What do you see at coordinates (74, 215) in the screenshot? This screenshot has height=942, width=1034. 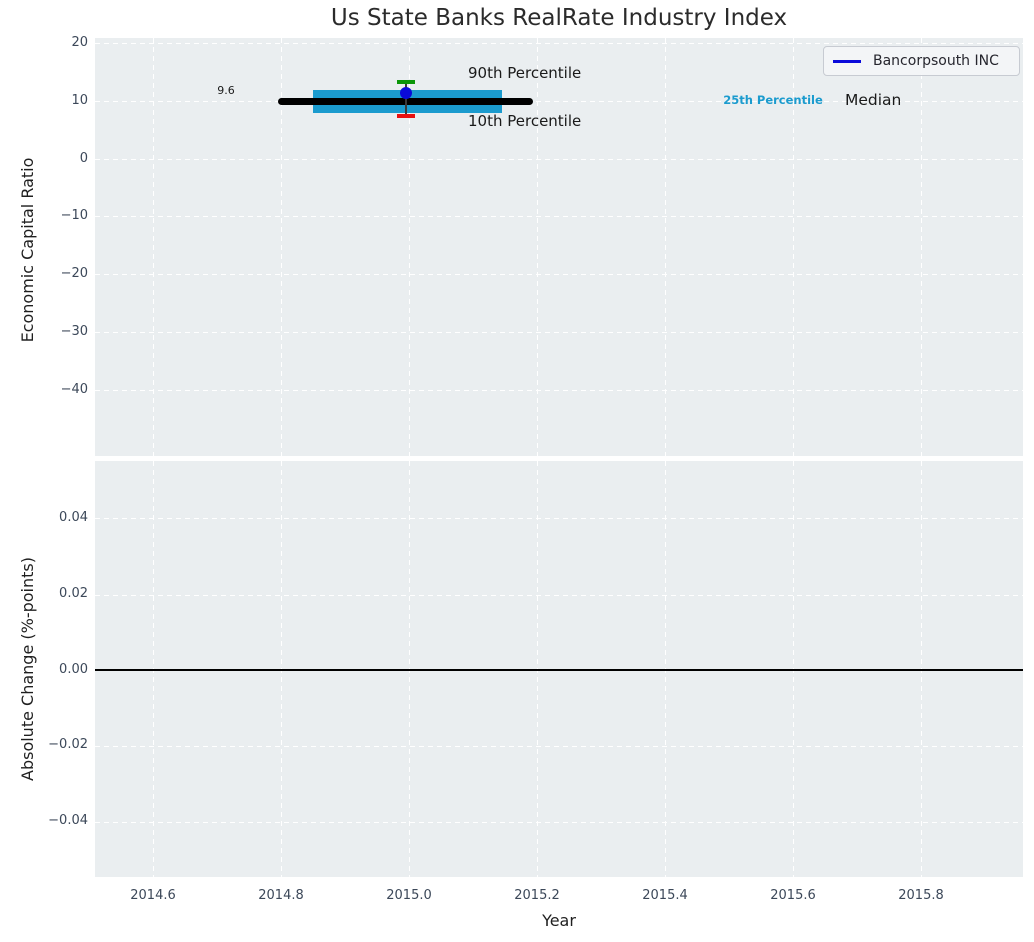 I see `ytick-label: −10` at bounding box center [74, 215].